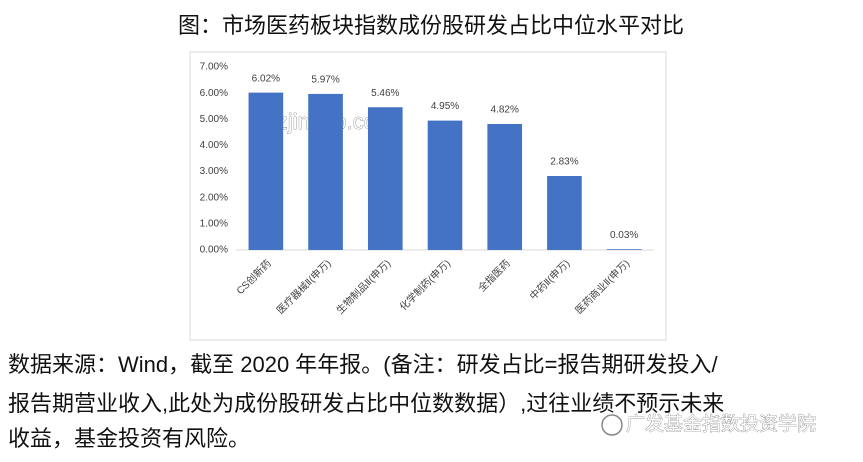 The height and width of the screenshot is (462, 863). Describe the element at coordinates (214, 119) in the screenshot. I see `y-tick-label: 5.00%` at that location.